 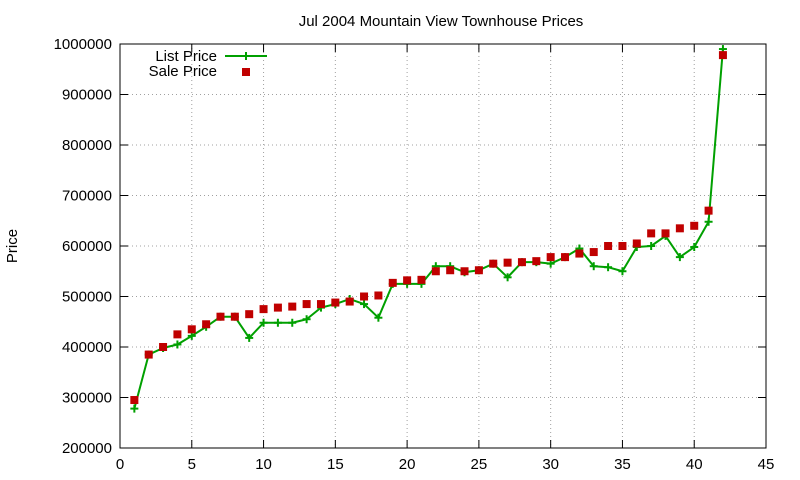 What do you see at coordinates (120, 464) in the screenshot?
I see `x-tick-label: 0` at bounding box center [120, 464].